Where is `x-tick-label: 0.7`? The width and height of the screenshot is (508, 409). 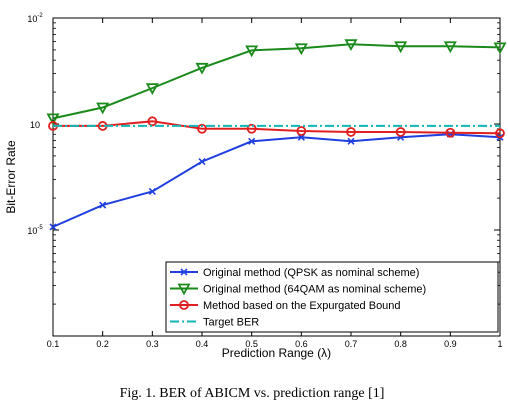 x-tick-label: 0.7 is located at coordinates (351, 344).